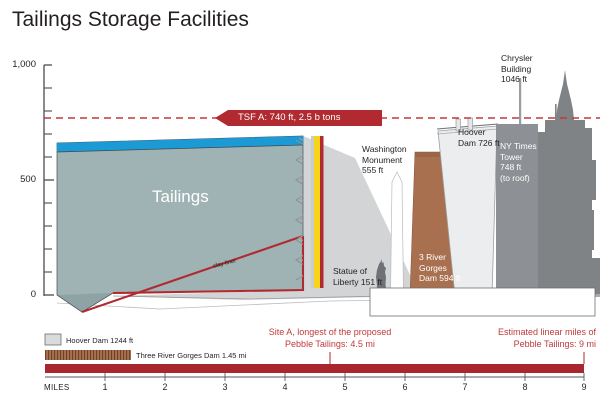 This screenshot has width=600, height=417. Describe the element at coordinates (33, 294) in the screenshot. I see `y-axis-label-0: 0` at that location.